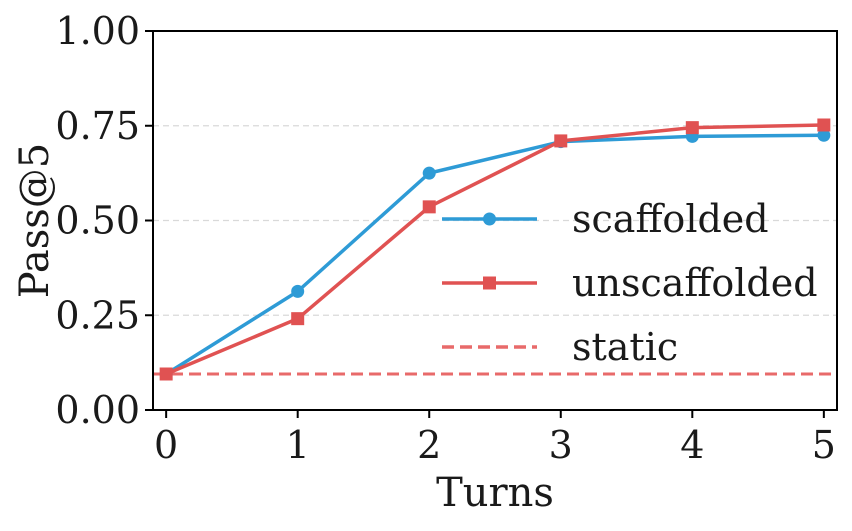 The height and width of the screenshot is (531, 852). What do you see at coordinates (97, 315) in the screenshot?
I see `y-tick-label: 0.25` at bounding box center [97, 315].